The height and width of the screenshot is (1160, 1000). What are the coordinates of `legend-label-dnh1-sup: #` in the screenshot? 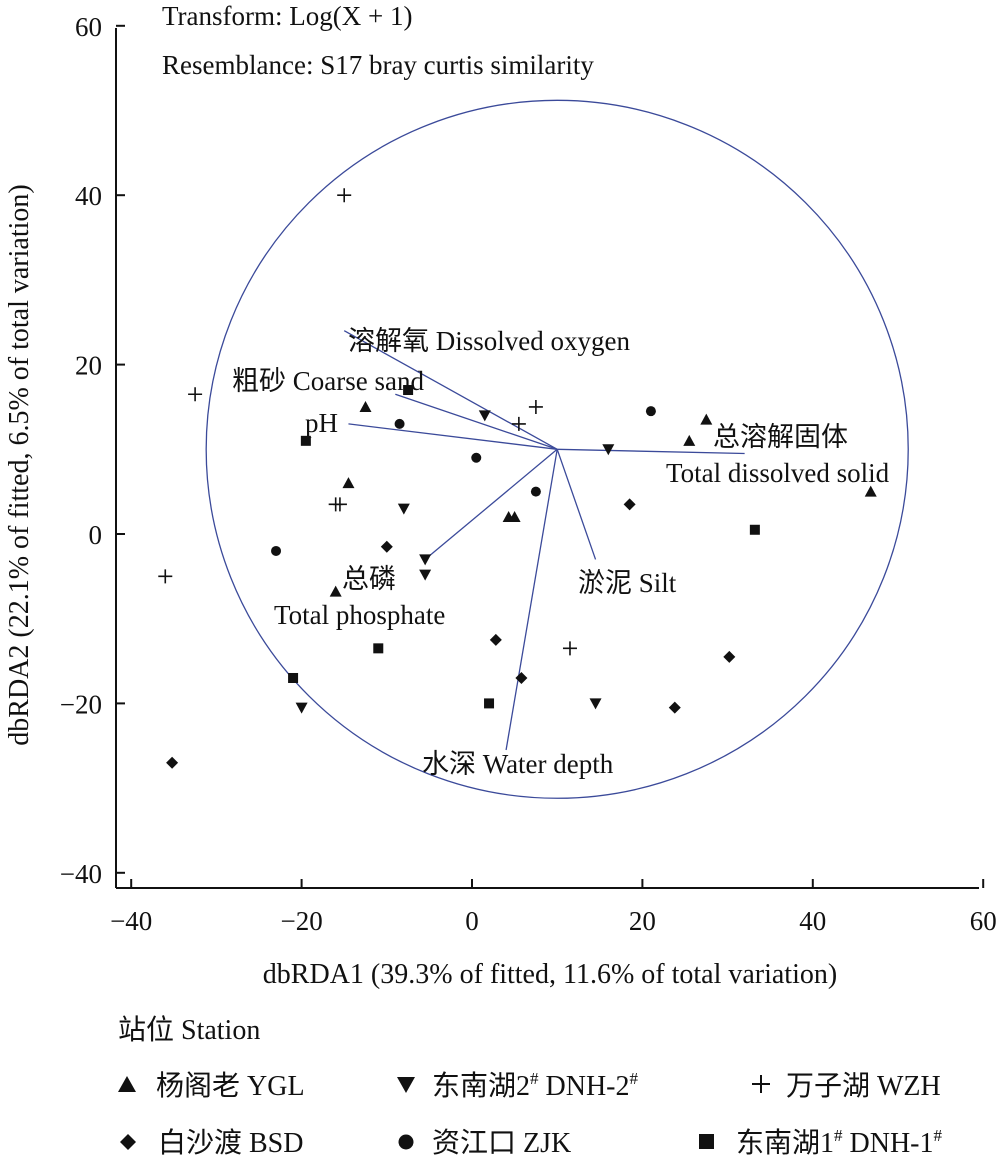 It's located at (838, 1135).